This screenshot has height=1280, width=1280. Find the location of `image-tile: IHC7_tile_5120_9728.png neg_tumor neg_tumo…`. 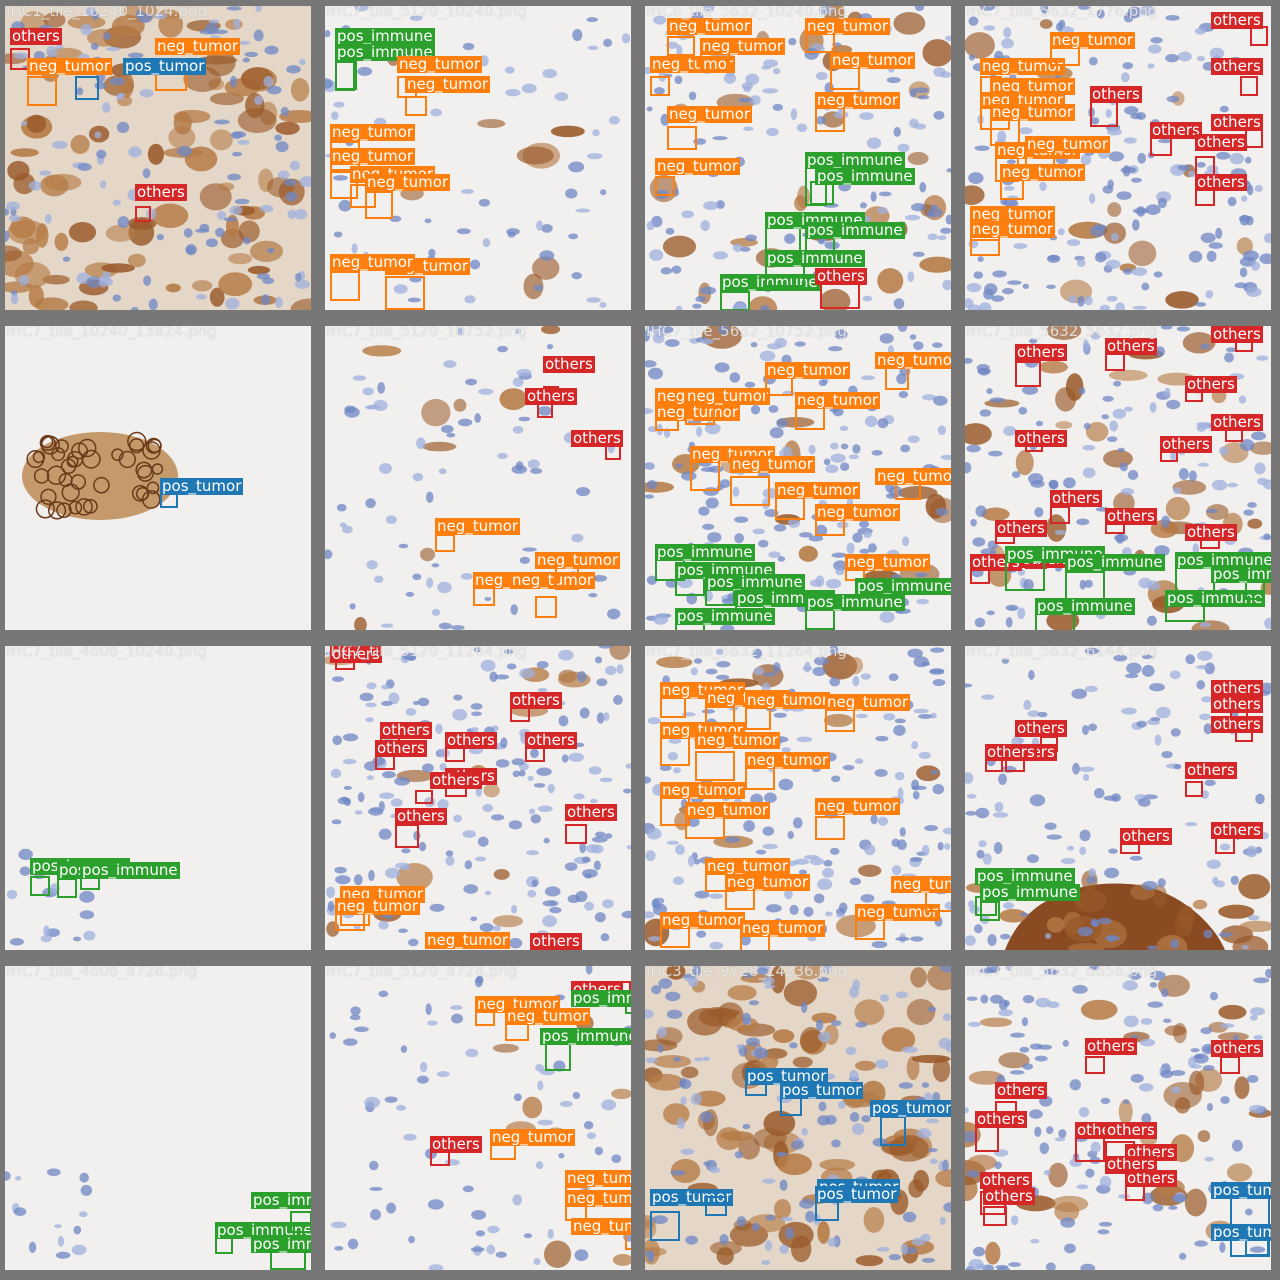

image-tile: IHC7_tile_5120_9728.png neg_tumor neg_tumo… is located at coordinates (478, 1118).